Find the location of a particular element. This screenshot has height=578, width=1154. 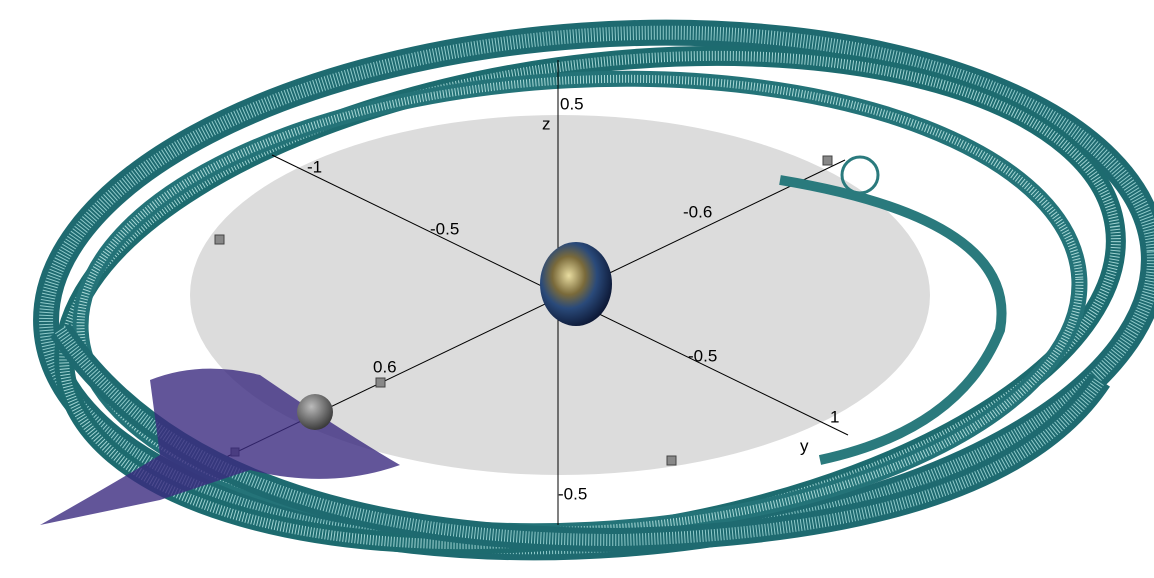

transfer-surface is located at coordinates (220, 446).